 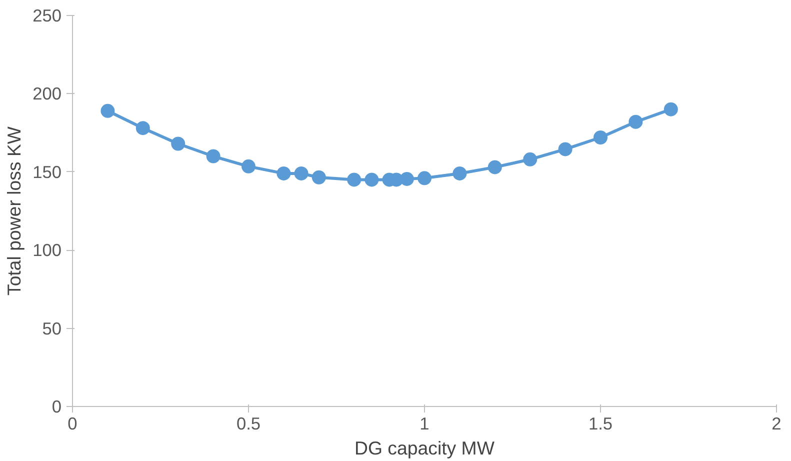 What do you see at coordinates (424, 448) in the screenshot?
I see `x-axis-title: DG capacity MW` at bounding box center [424, 448].